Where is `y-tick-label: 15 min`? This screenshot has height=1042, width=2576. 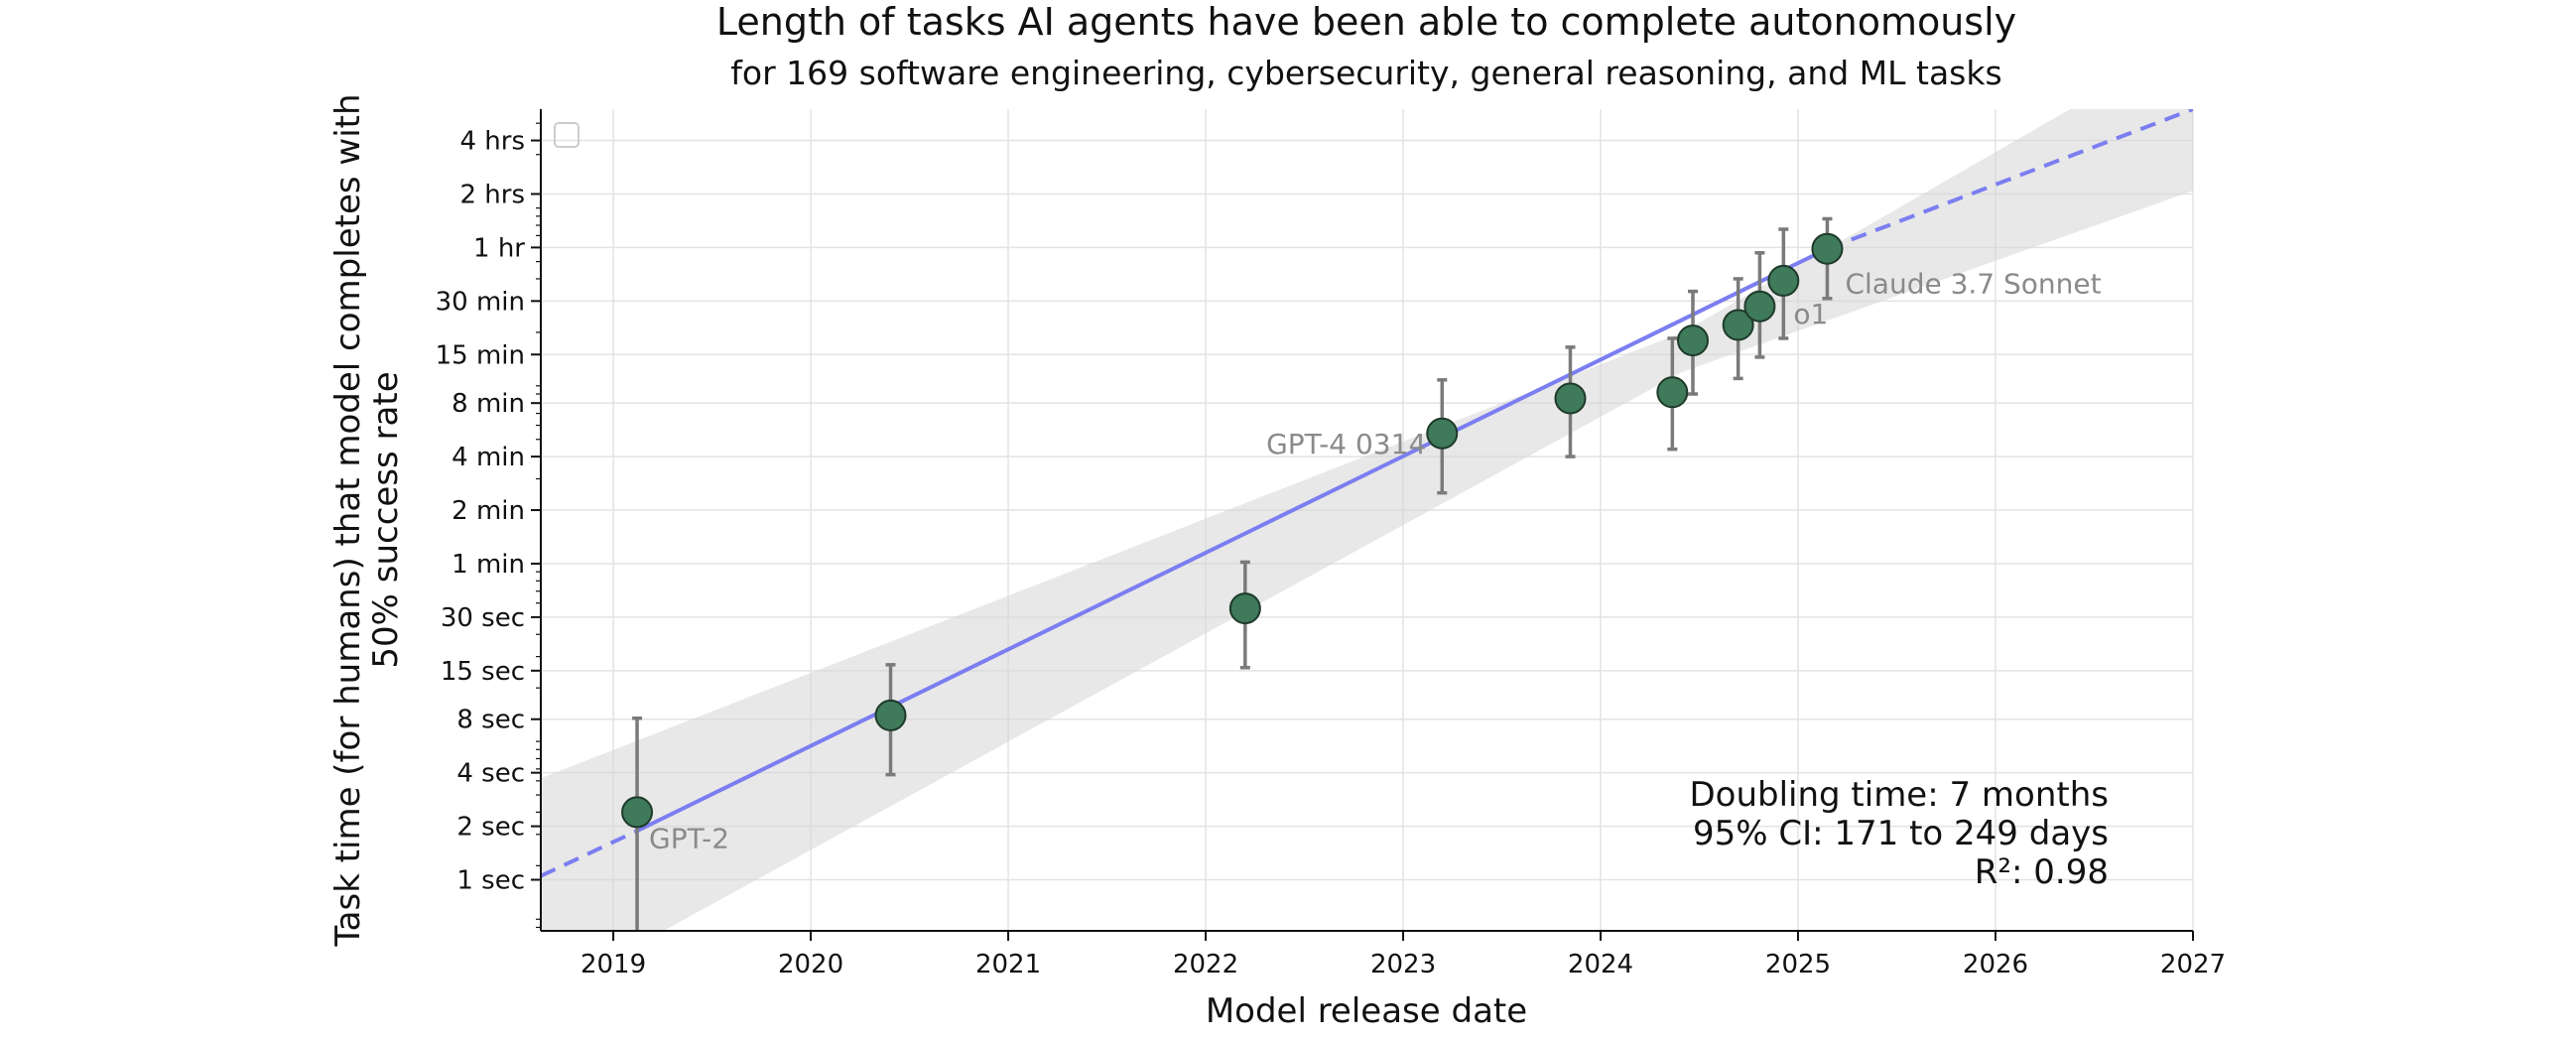 y-tick-label: 15 min is located at coordinates (481, 355).